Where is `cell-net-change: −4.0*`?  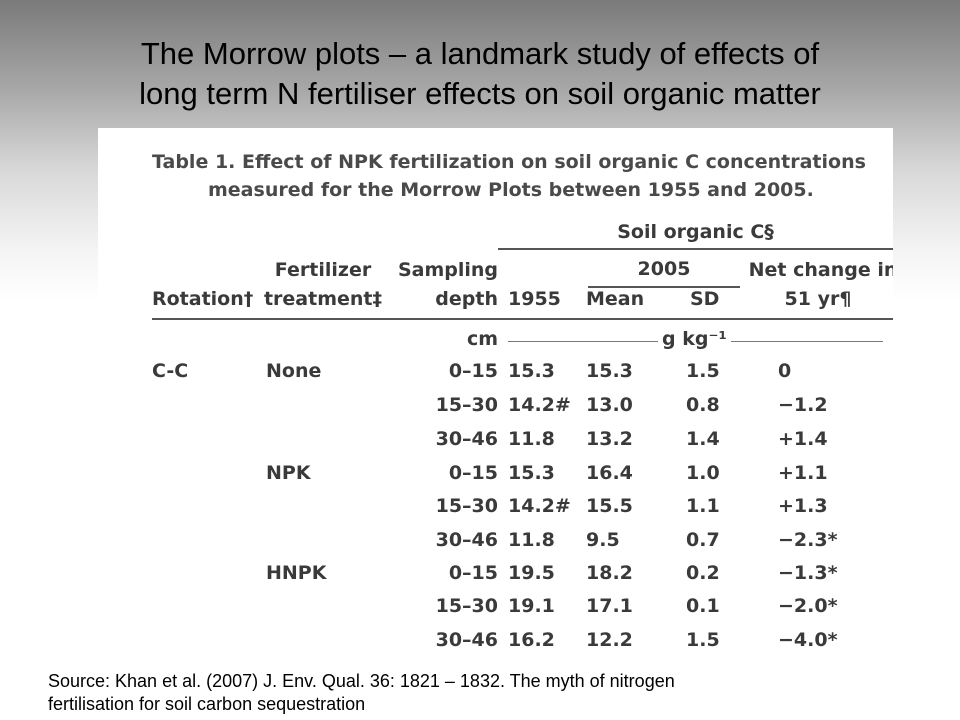 cell-net-change: −4.0* is located at coordinates (808, 640).